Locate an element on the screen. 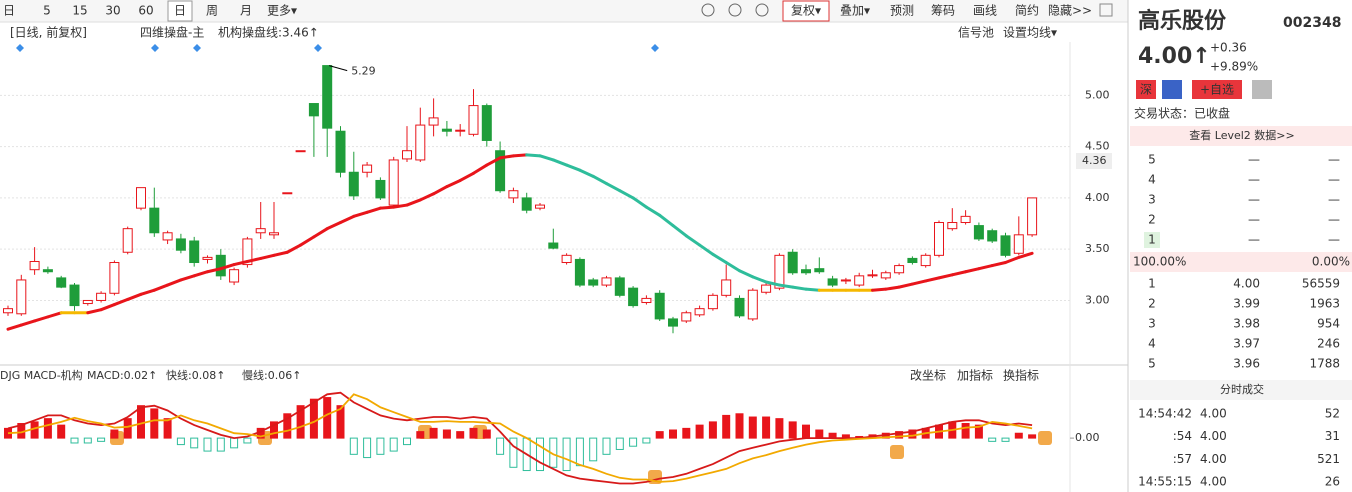 The image size is (1352, 492). period-tab: 60 is located at coordinates (145, 11).